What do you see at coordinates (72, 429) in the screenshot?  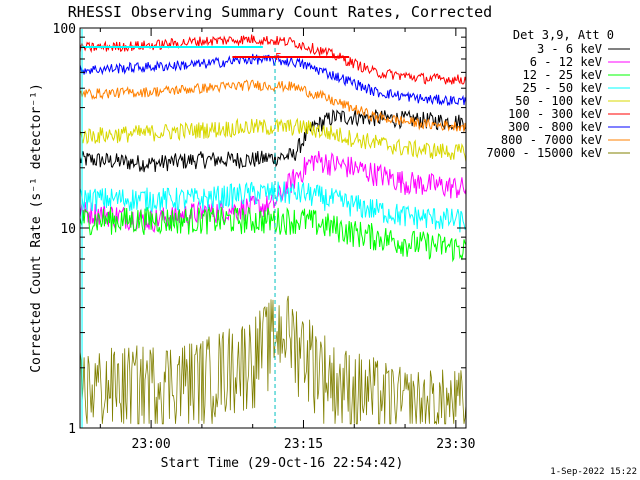 I see `y-tick-label: 1` at bounding box center [72, 429].